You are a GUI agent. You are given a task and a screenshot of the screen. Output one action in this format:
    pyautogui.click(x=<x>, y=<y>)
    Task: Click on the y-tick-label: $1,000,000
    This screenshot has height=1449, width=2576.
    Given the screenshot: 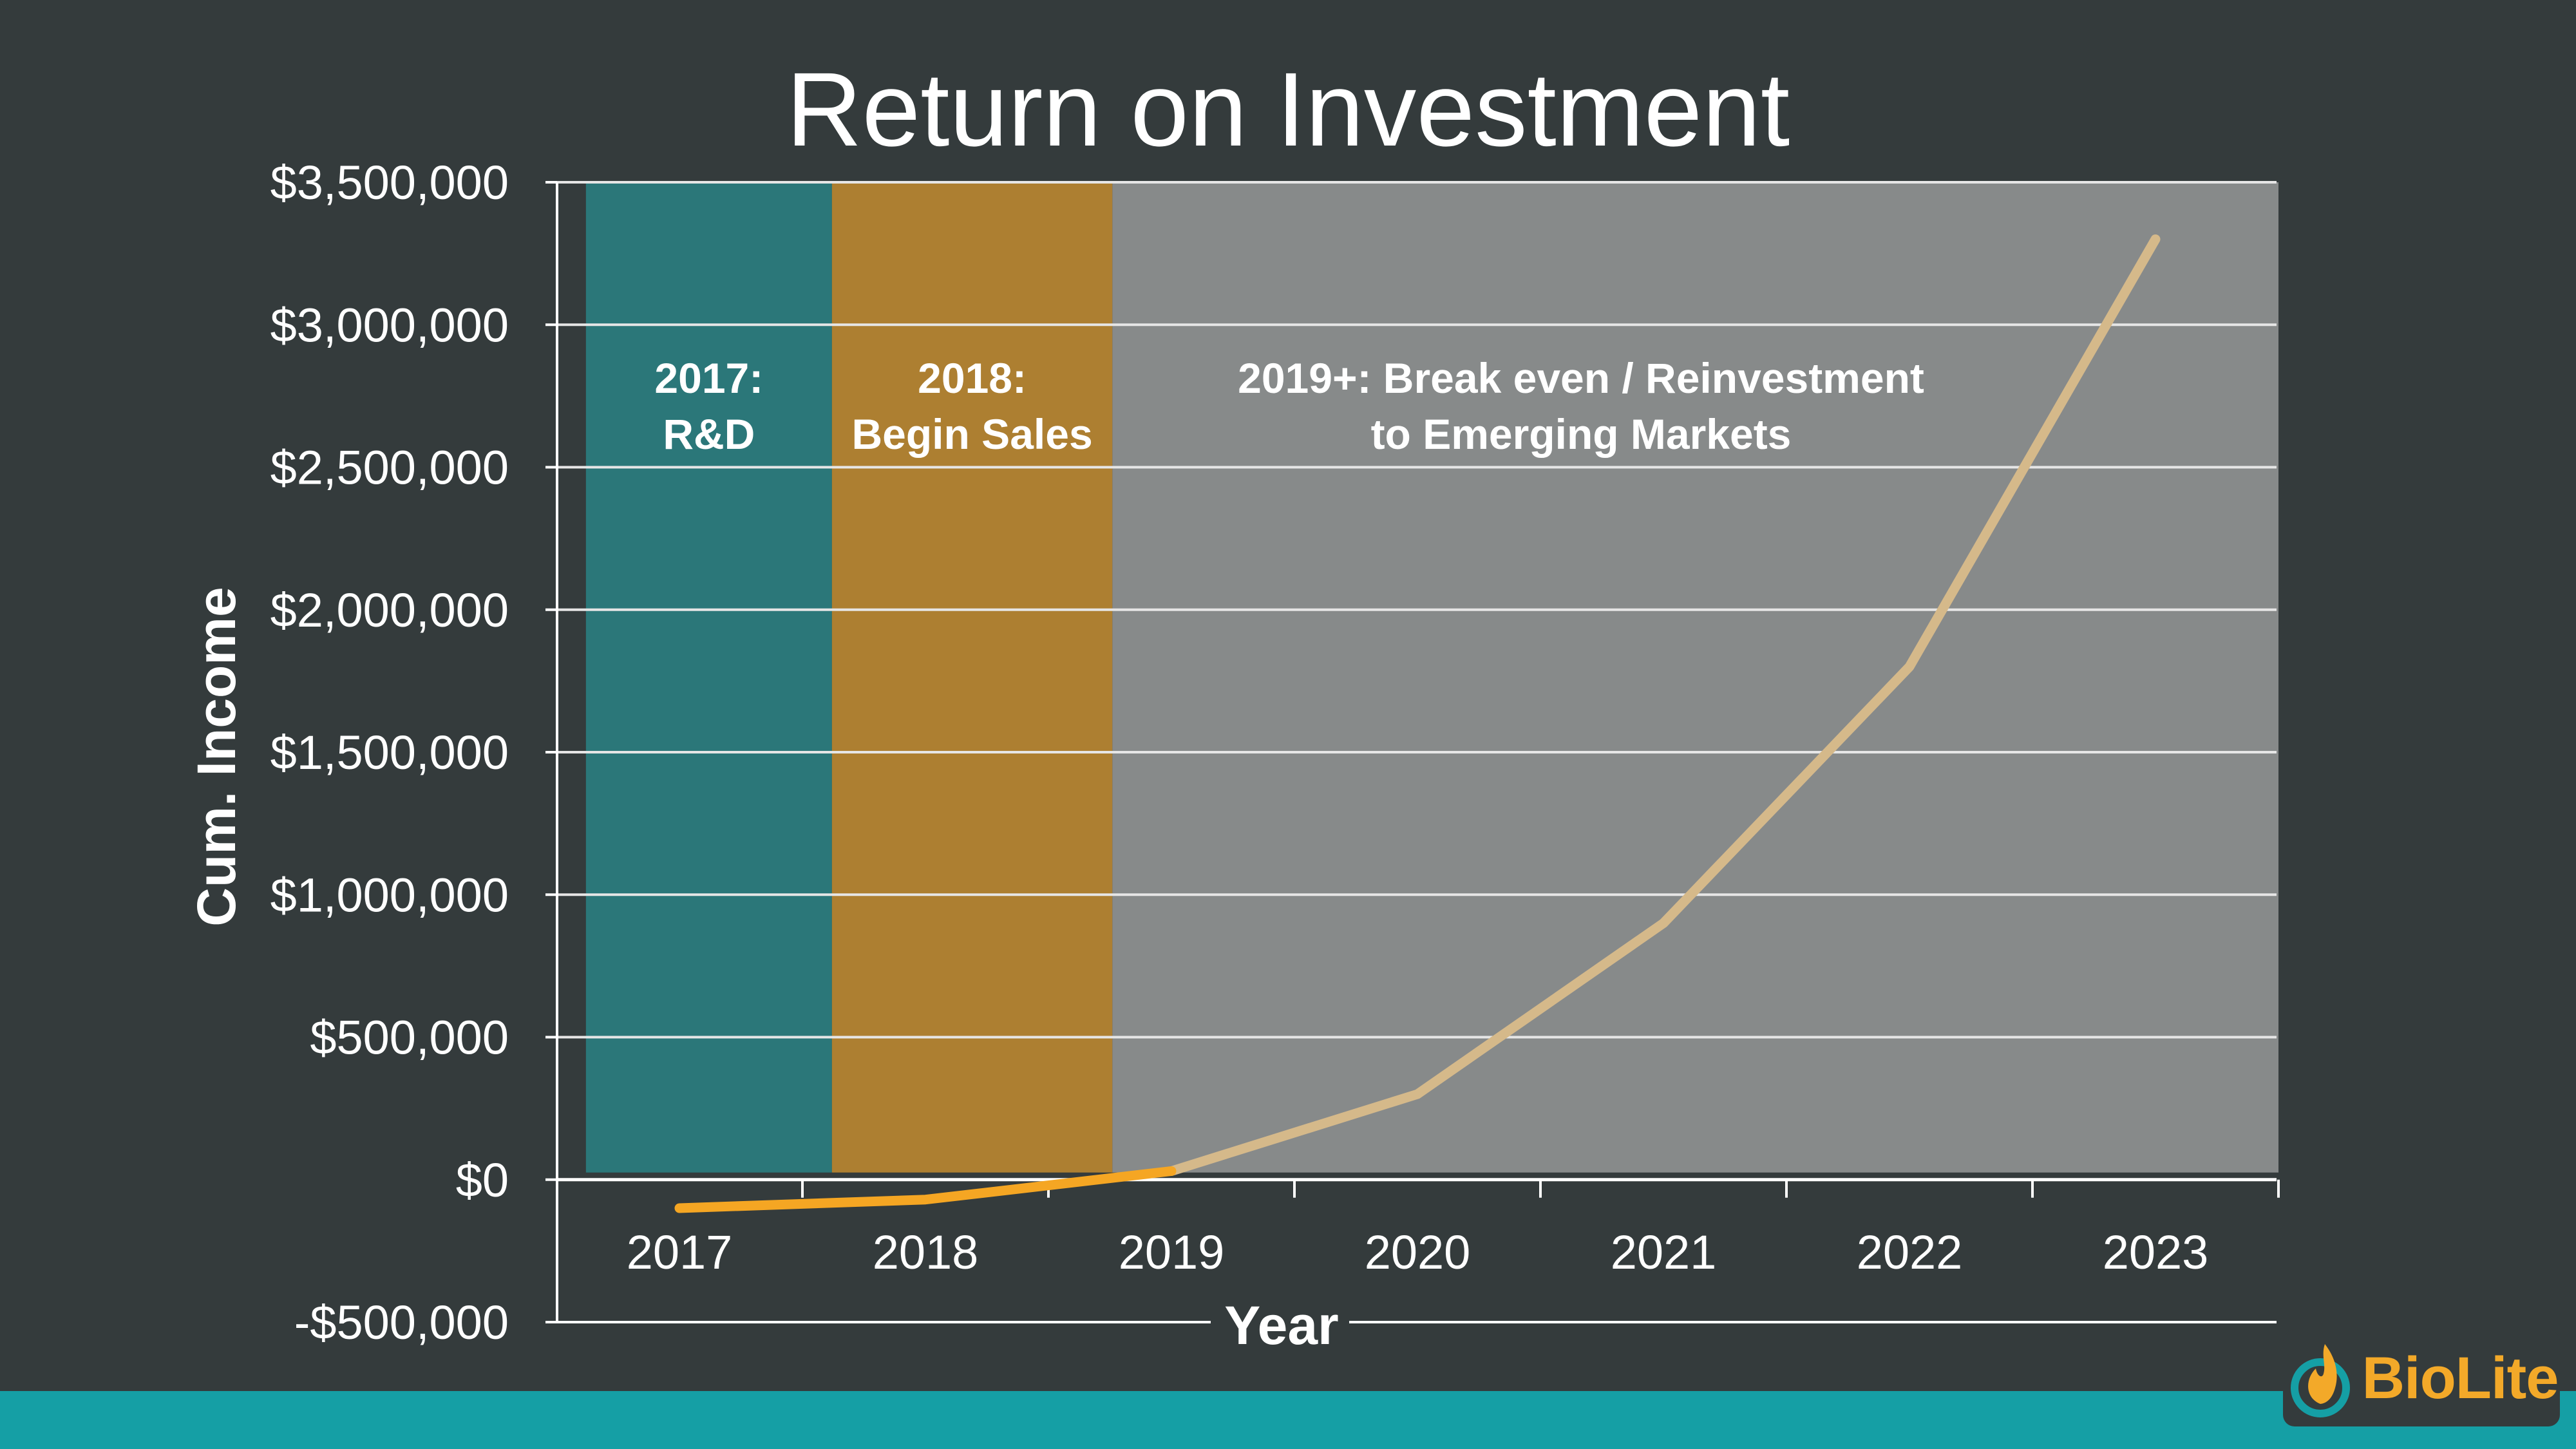 What is the action you would take?
    pyautogui.click(x=389, y=895)
    